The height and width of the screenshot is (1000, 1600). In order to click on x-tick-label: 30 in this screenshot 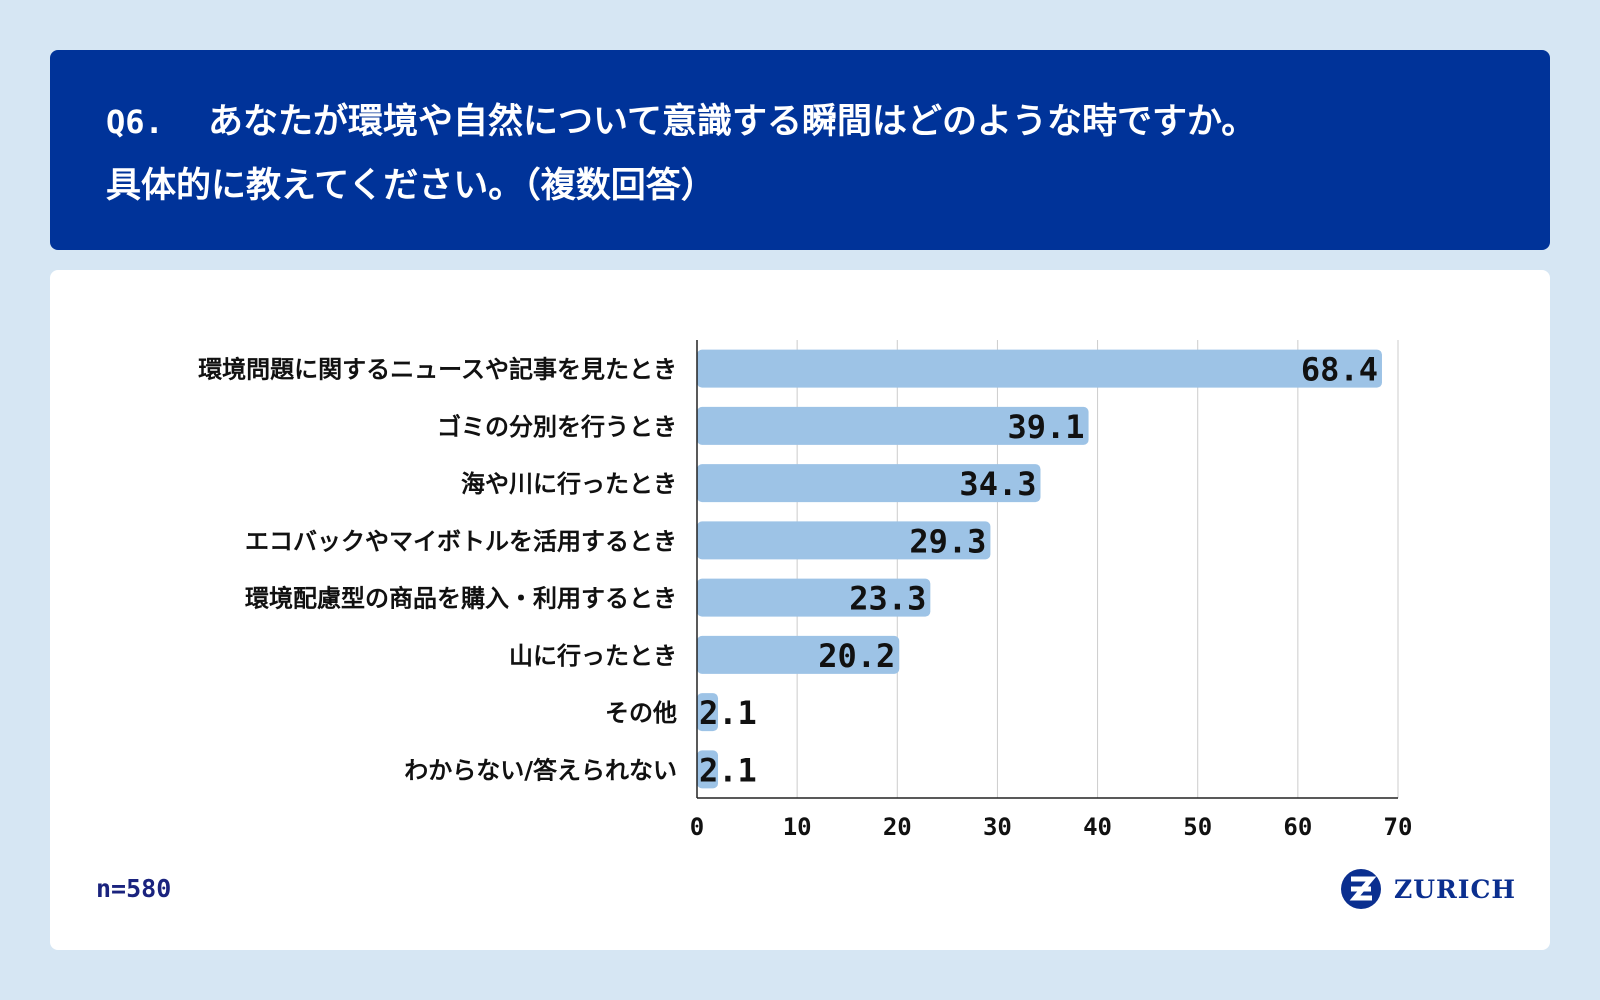, I will do `click(997, 827)`.